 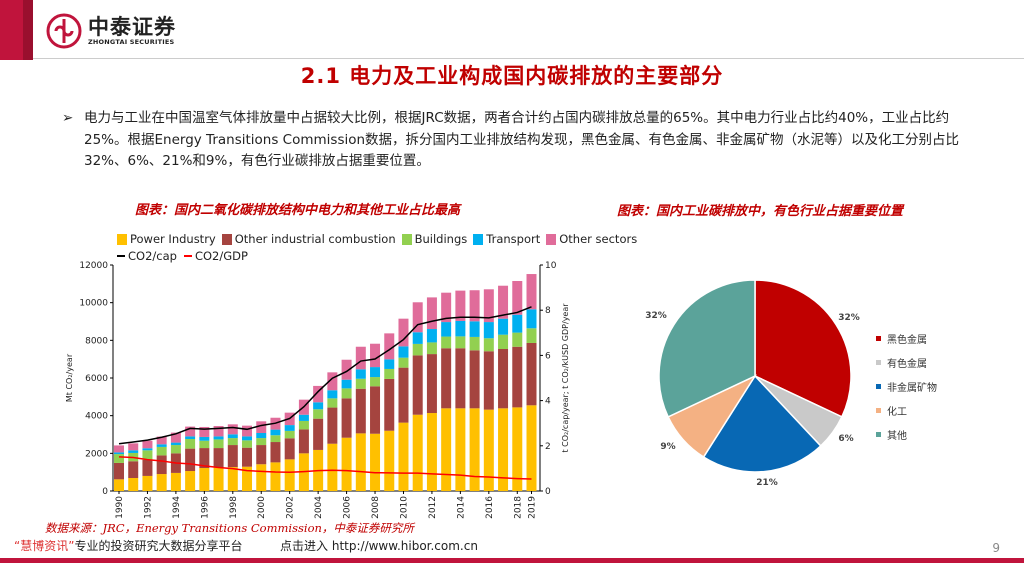 What do you see at coordinates (96, 454) in the screenshot?
I see `y-tick-label: 2000` at bounding box center [96, 454].